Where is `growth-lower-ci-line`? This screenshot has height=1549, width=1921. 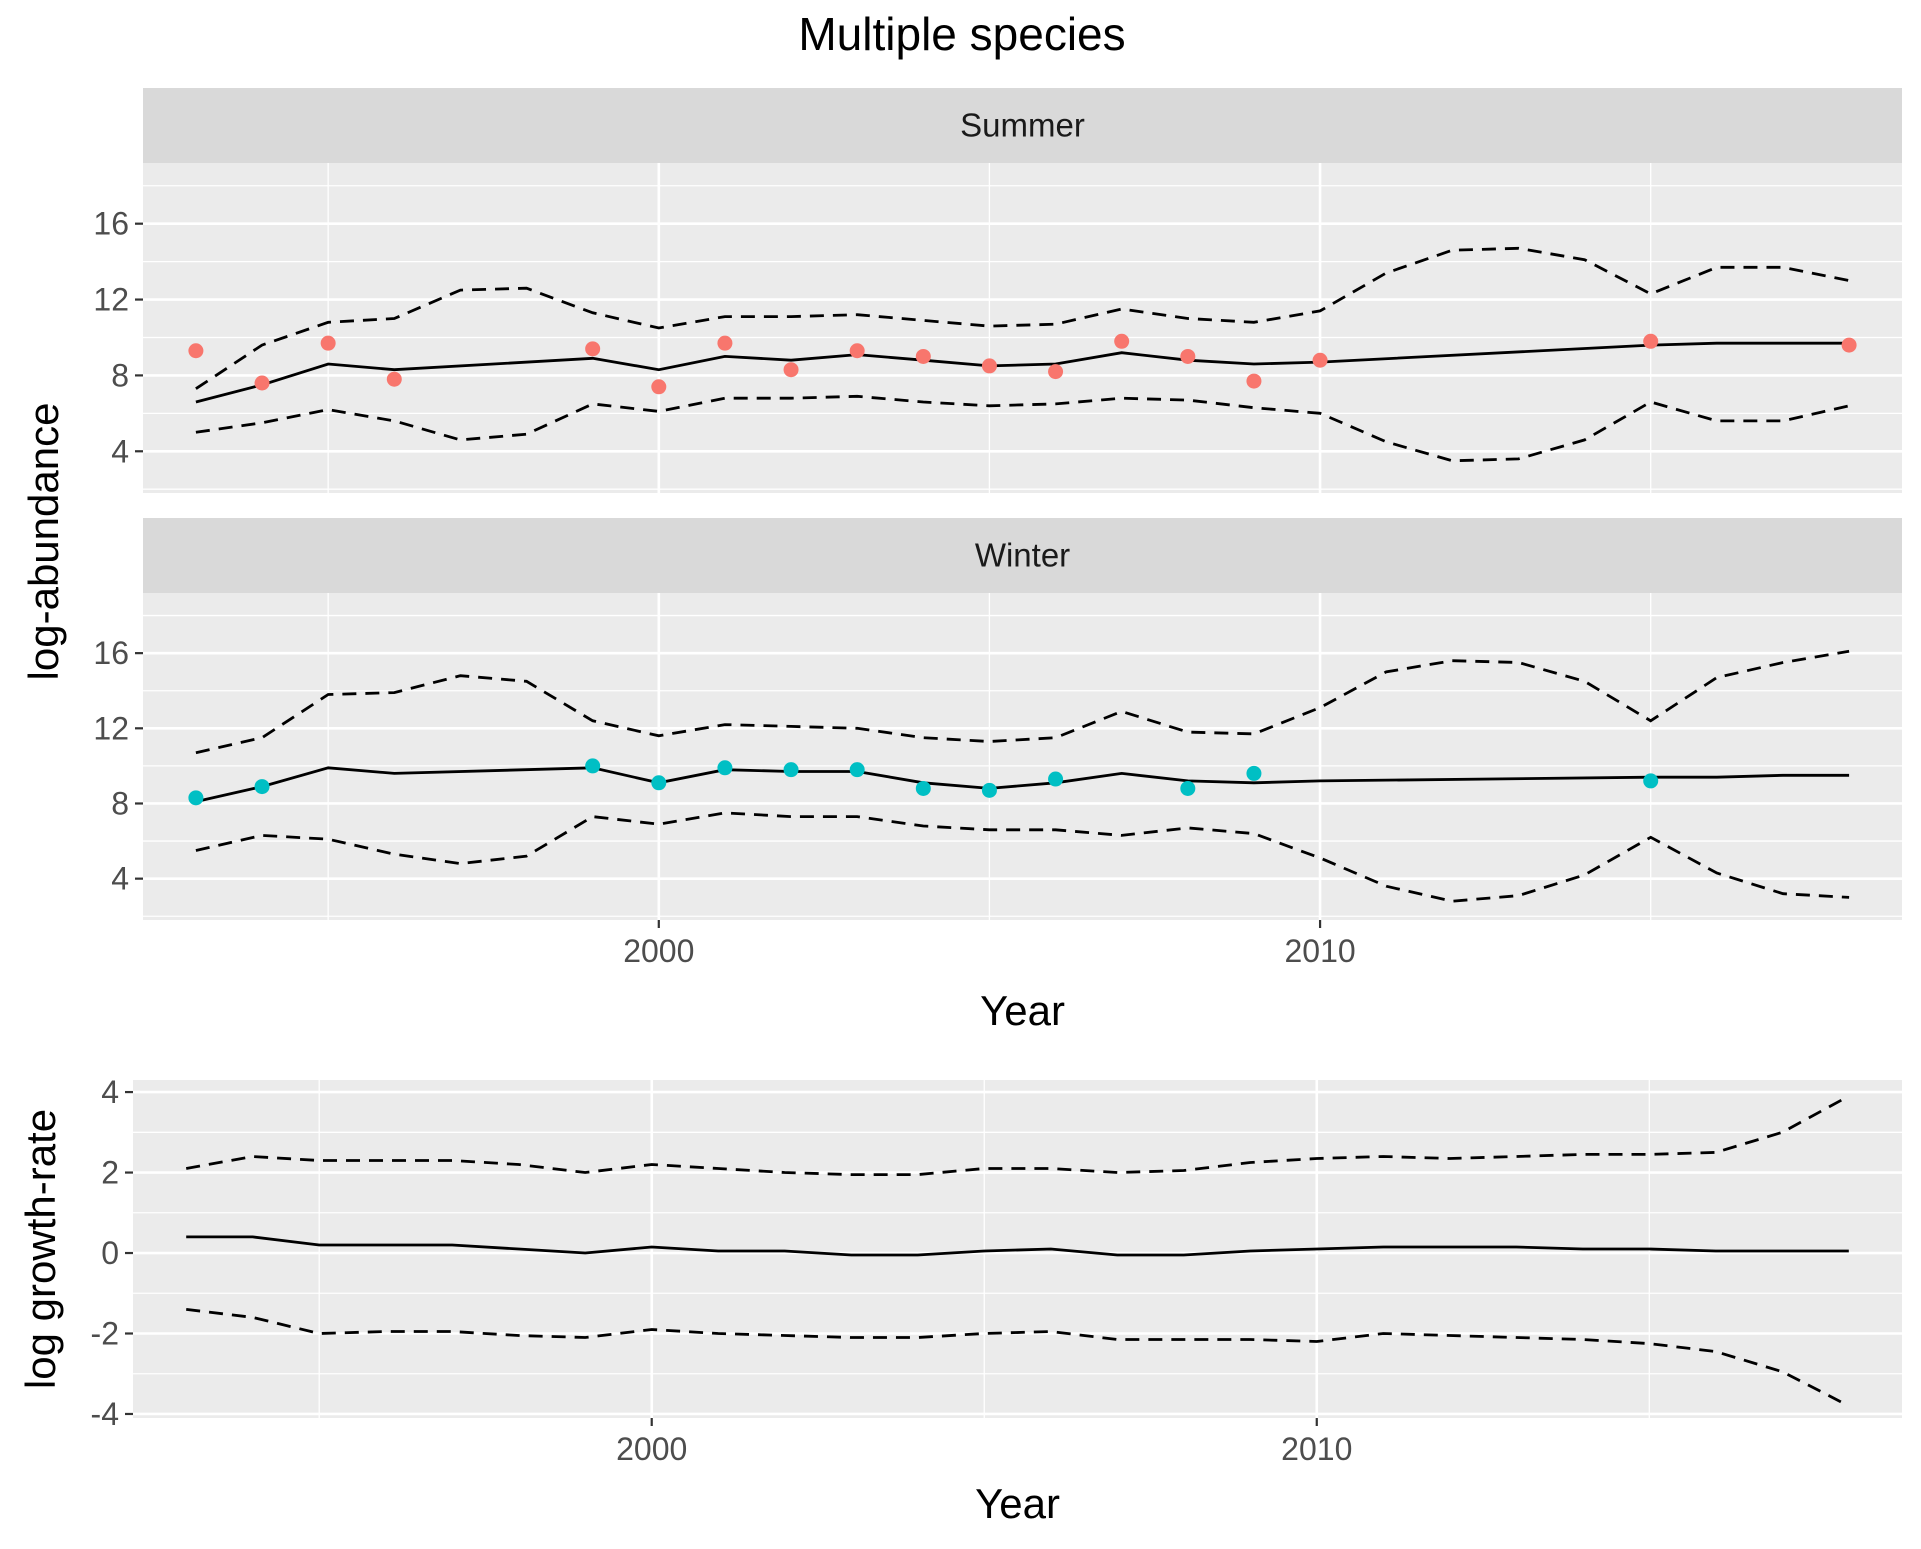 growth-lower-ci-line is located at coordinates (1018, 1358).